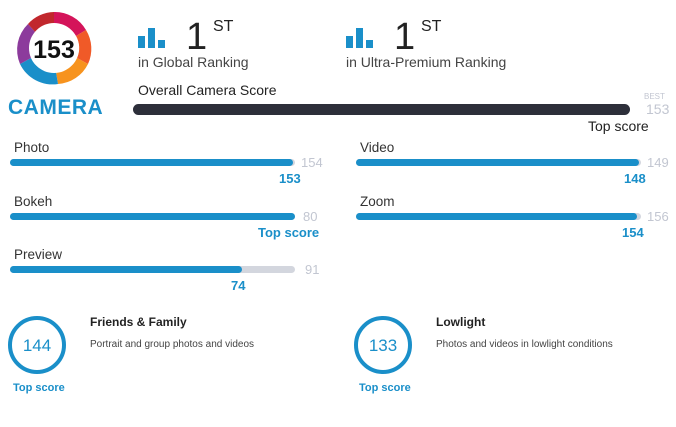  I want to click on friends-family-score-circle: 144, so click(37, 347).